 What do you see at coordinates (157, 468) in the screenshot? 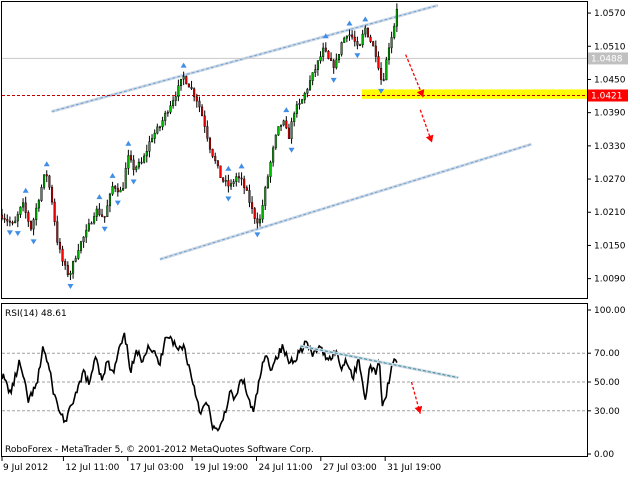
I see `time-tick-label: 17 Jul 03:00` at bounding box center [157, 468].